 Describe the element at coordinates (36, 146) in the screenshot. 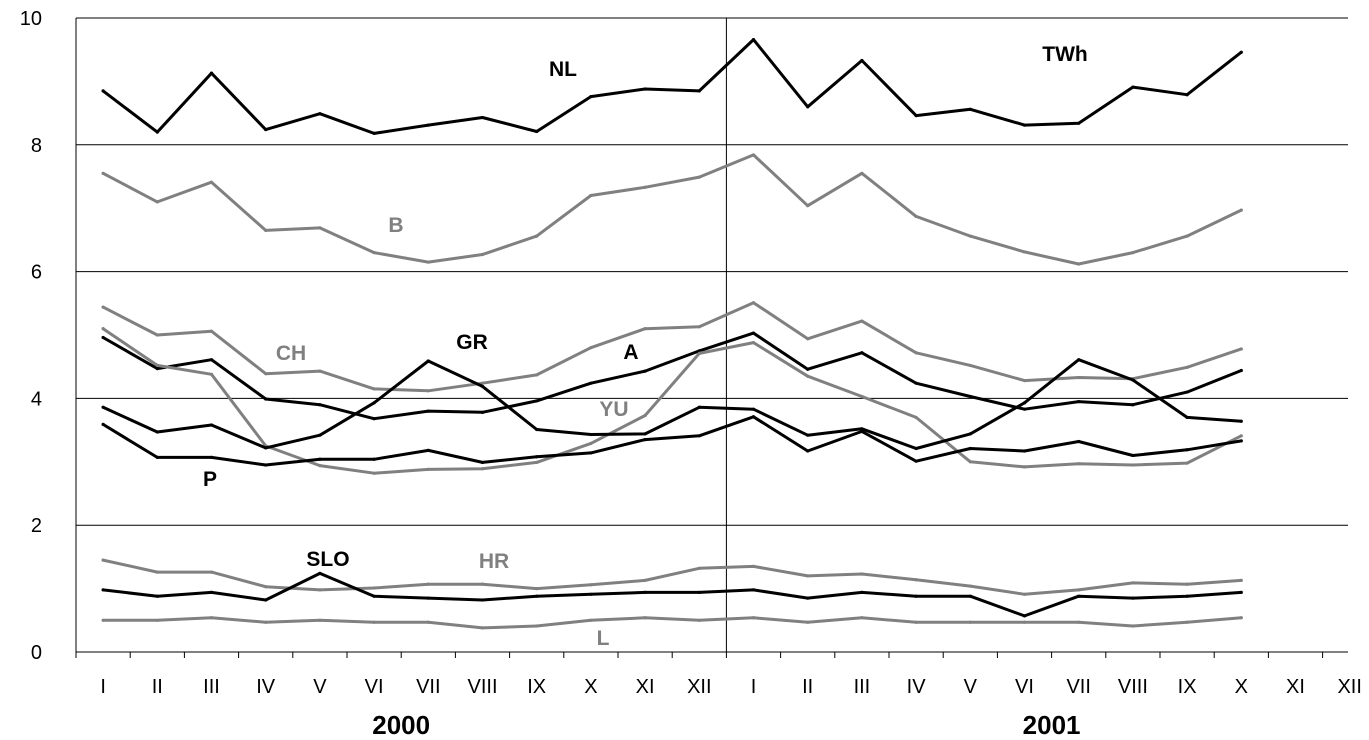

I see `y-tick-label: 8` at that location.